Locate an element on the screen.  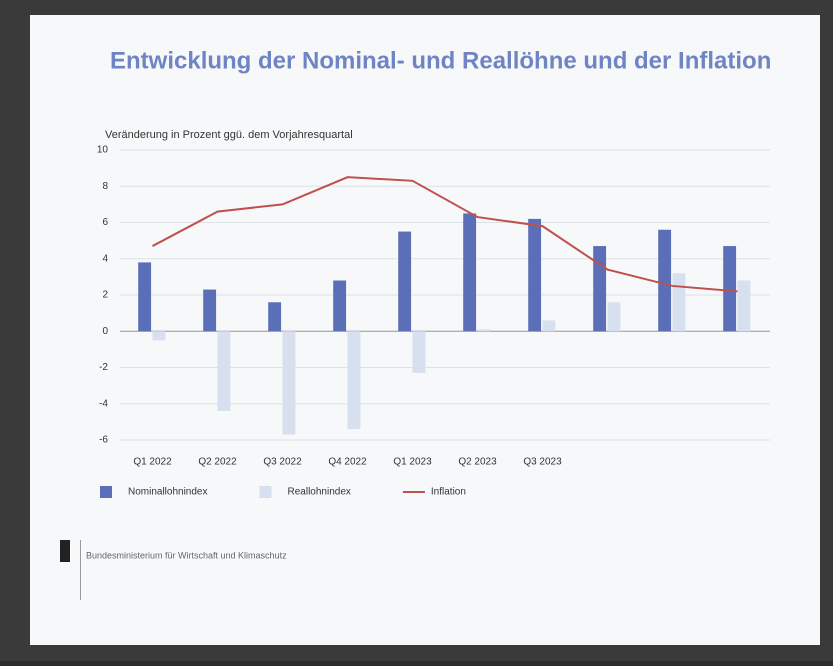
legend-label: Reallohnindex is located at coordinates (319, 492).